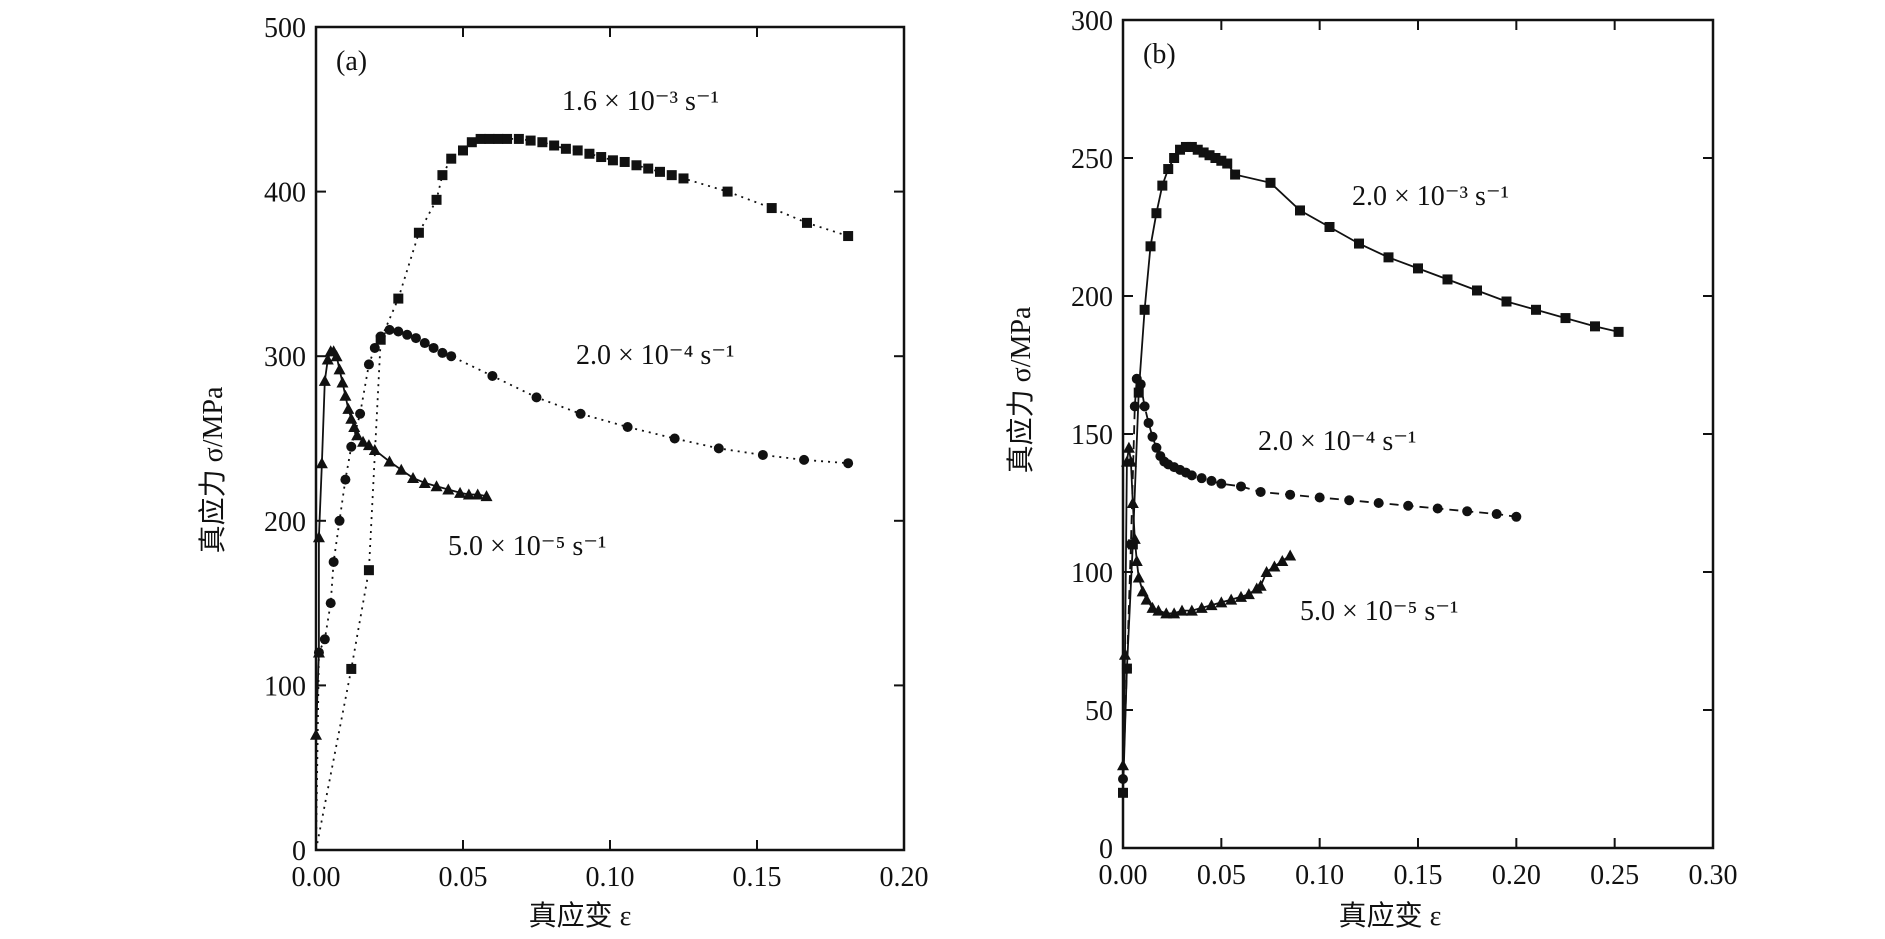  I want to click on y-tick-label-a-5: 500, so click(285, 28).